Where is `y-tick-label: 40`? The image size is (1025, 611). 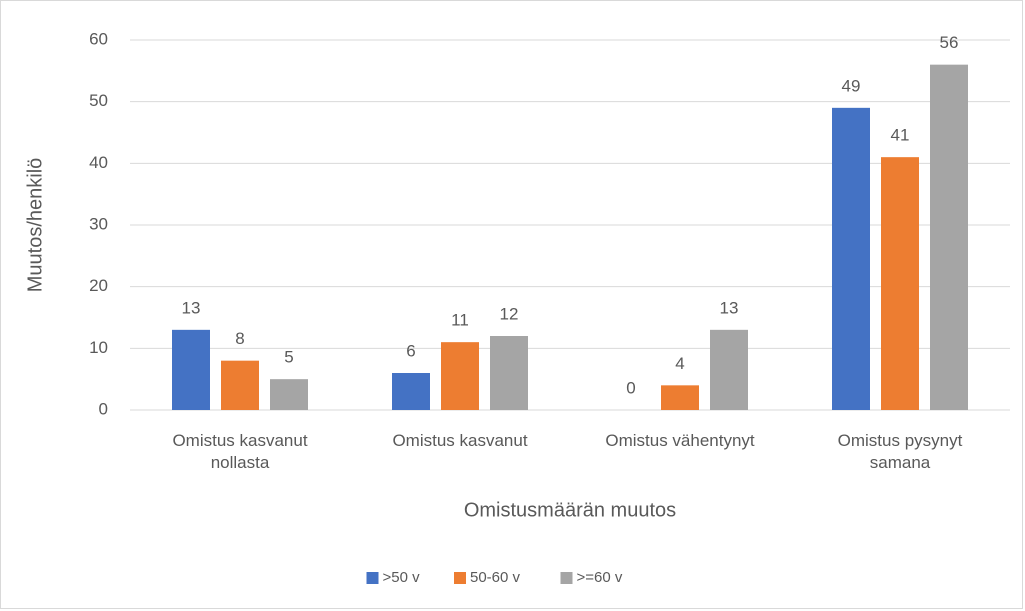
y-tick-label: 40 is located at coordinates (98, 162).